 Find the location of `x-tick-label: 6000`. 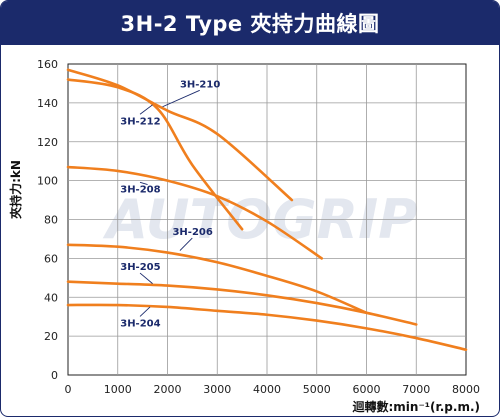

x-tick-label: 6000 is located at coordinates (367, 389).